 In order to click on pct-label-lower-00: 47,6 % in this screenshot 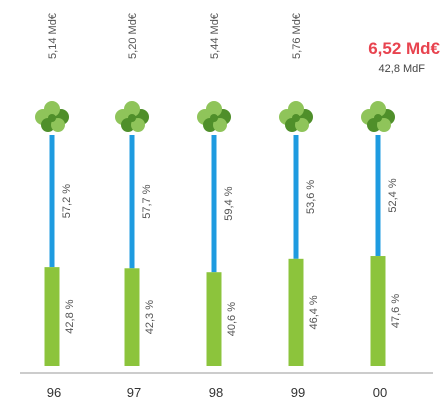, I will do `click(396, 311)`.